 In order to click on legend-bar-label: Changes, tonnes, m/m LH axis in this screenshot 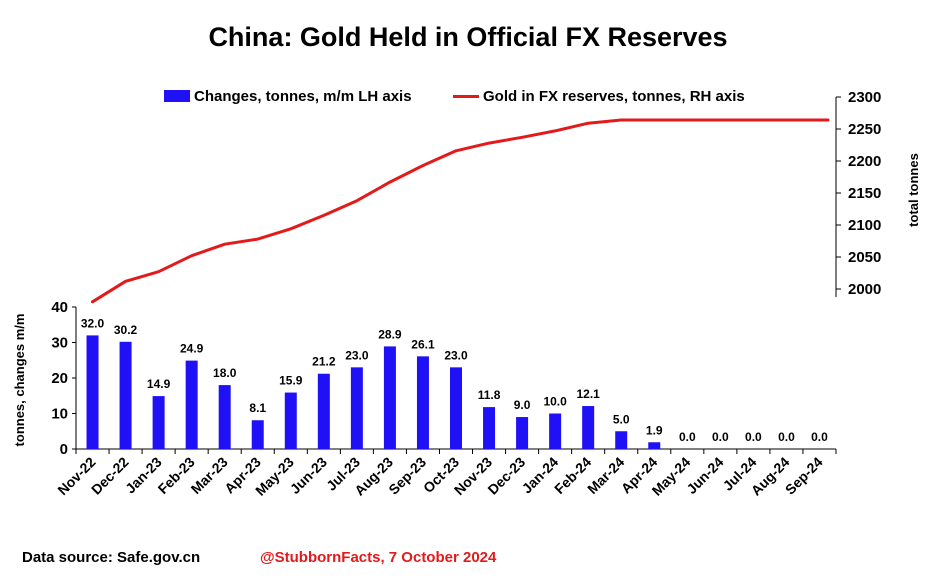, I will do `click(303, 96)`.